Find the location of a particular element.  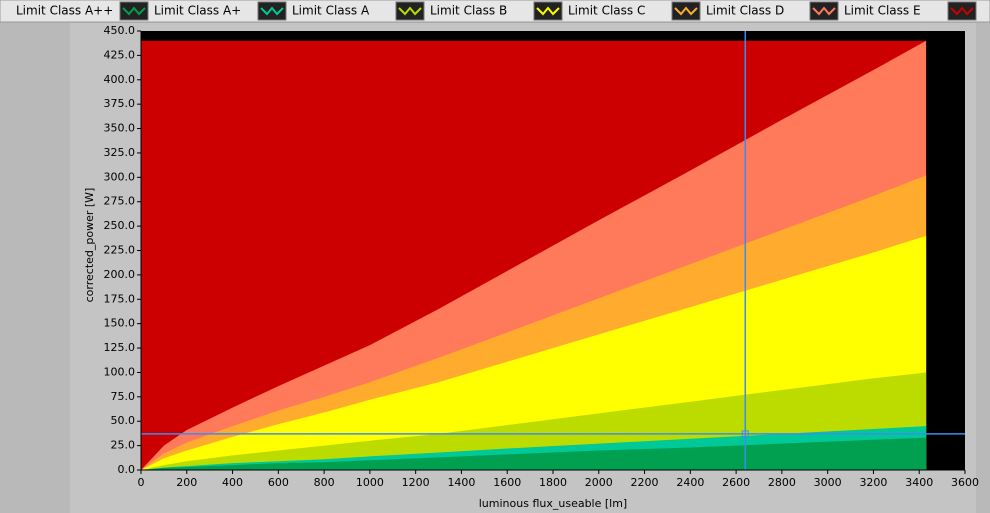

x-tick-label: 1800 is located at coordinates (553, 482).